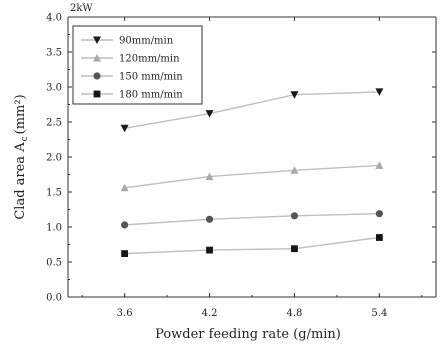  Describe the element at coordinates (125, 313) in the screenshot. I see `x-tick-label: 3.6` at that location.